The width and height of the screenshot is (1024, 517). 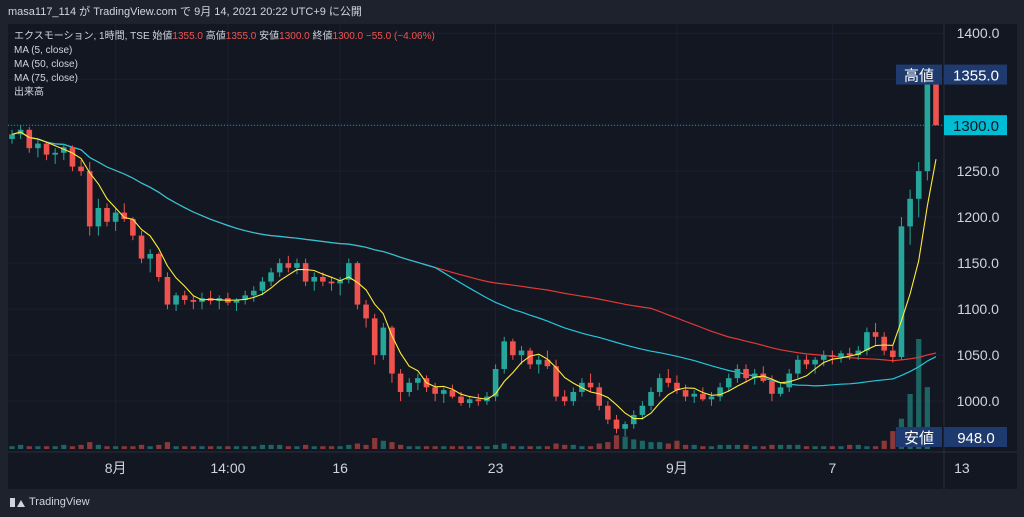 I want to click on legend-ma75: MA (75, close), so click(x=46, y=78).